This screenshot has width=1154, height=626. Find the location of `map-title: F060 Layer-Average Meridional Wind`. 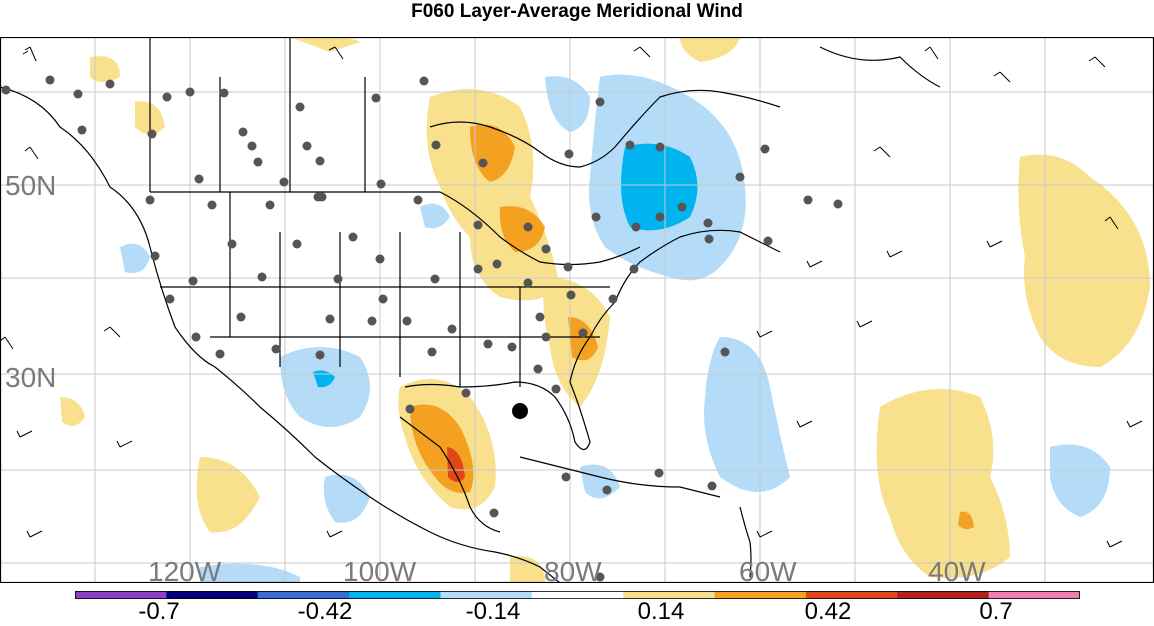

map-title: F060 Layer-Average Meridional Wind is located at coordinates (577, 11).